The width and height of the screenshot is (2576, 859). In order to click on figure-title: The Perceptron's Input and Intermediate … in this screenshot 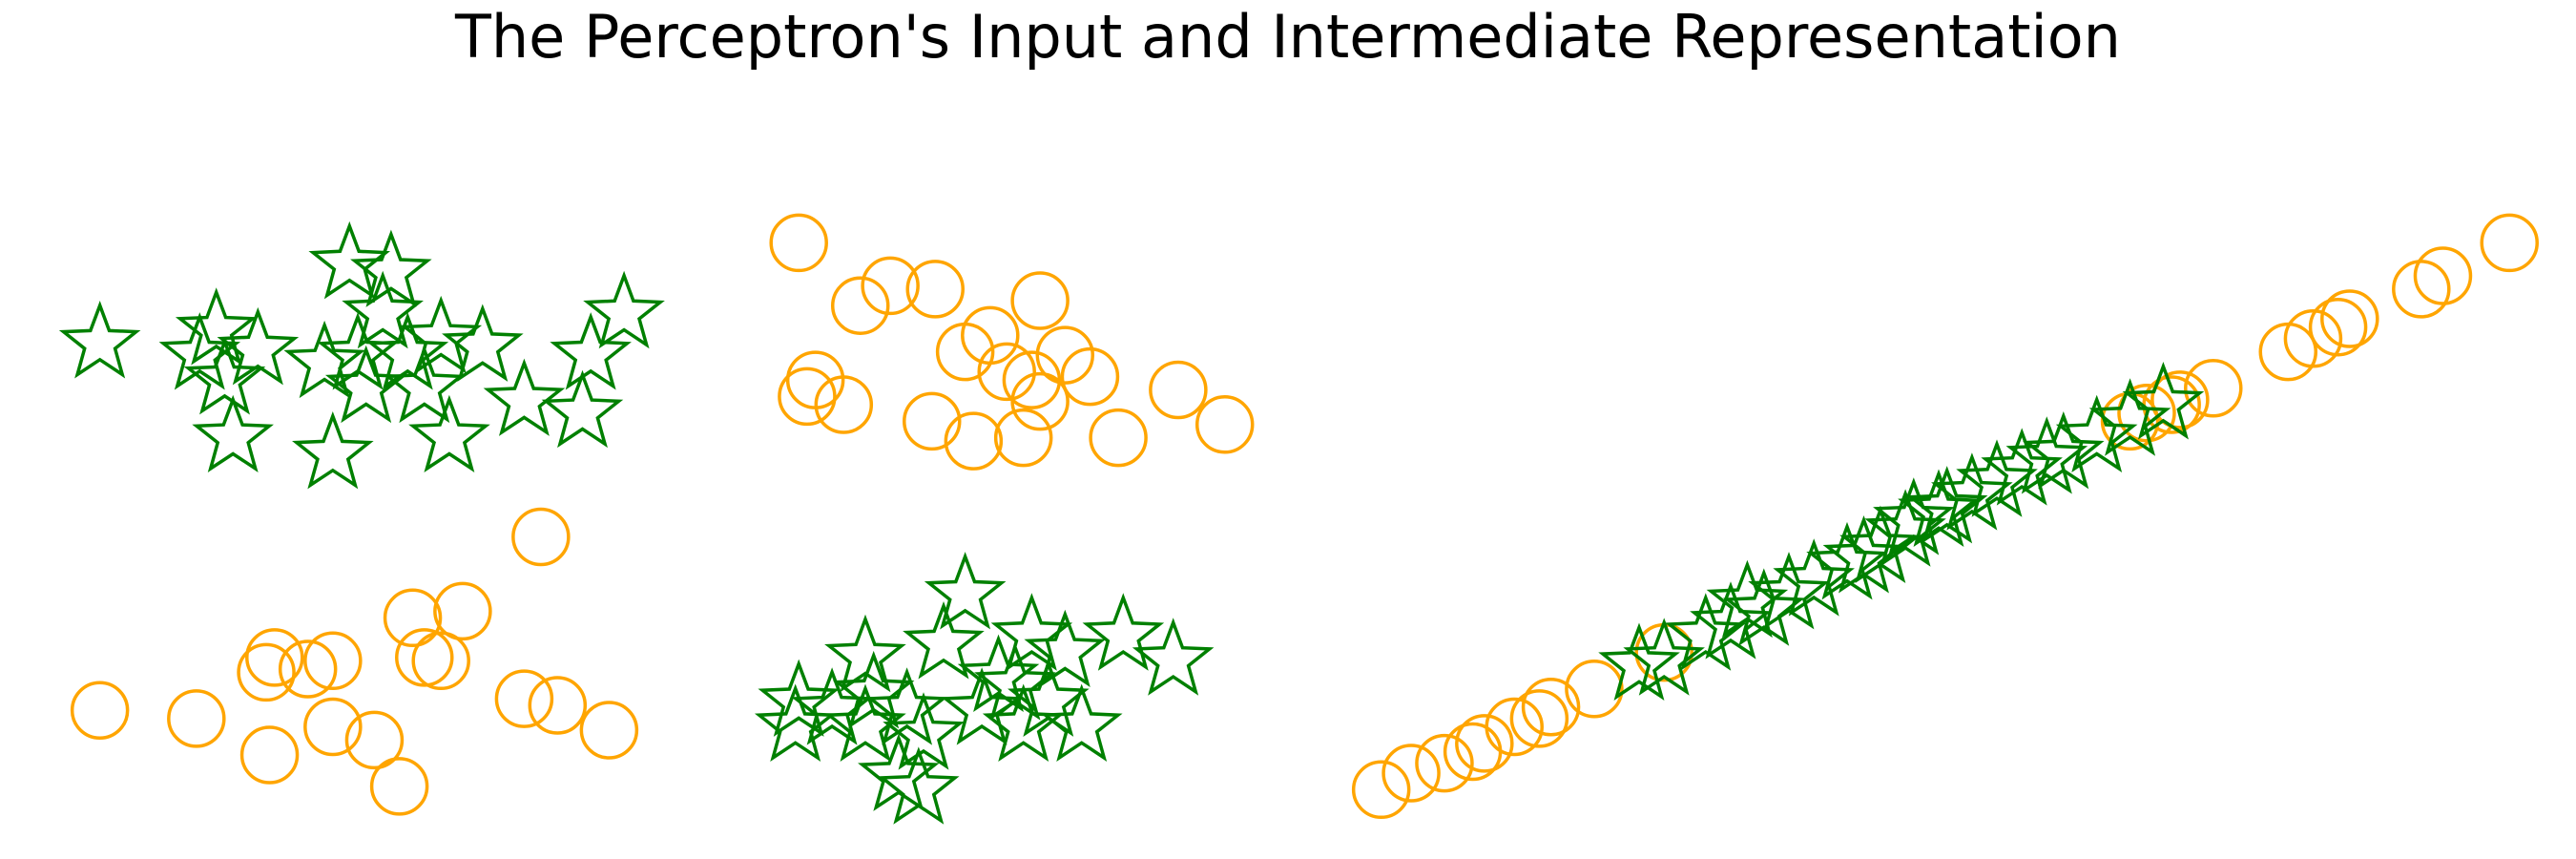, I will do `click(1287, 37)`.